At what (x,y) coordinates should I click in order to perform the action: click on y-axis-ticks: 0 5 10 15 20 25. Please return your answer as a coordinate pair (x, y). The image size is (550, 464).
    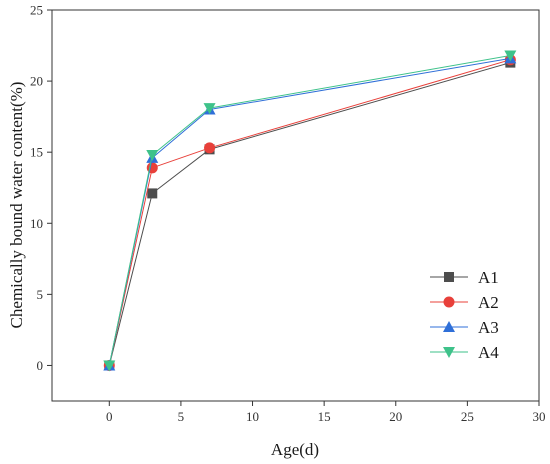
    Looking at the image, I should click on (41, 188).